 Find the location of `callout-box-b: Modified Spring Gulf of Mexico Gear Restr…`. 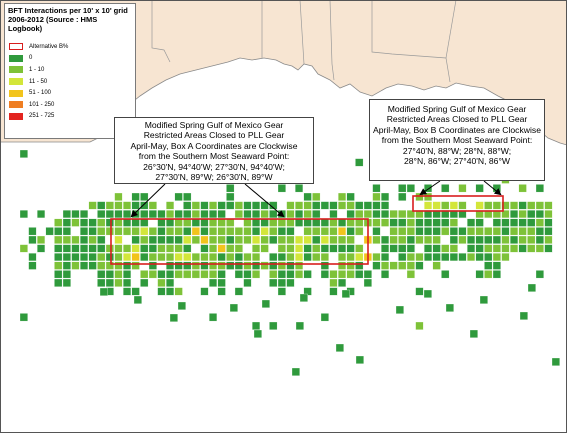

callout-box-b: Modified Spring Gulf of Mexico Gear Restr… is located at coordinates (457, 140).